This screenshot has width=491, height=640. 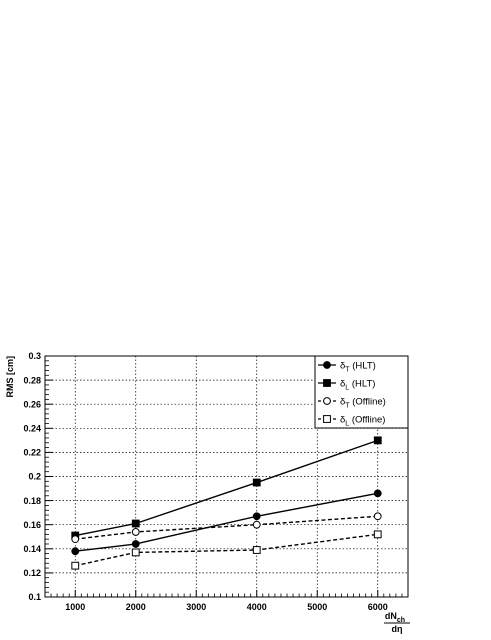 I want to click on x-tick-label: 3000, so click(x=196, y=607).